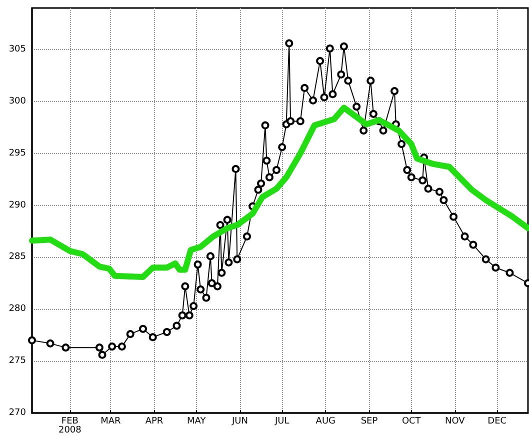 The image size is (529, 439). Describe the element at coordinates (154, 421) in the screenshot. I see `x-tick-label: APR` at that location.